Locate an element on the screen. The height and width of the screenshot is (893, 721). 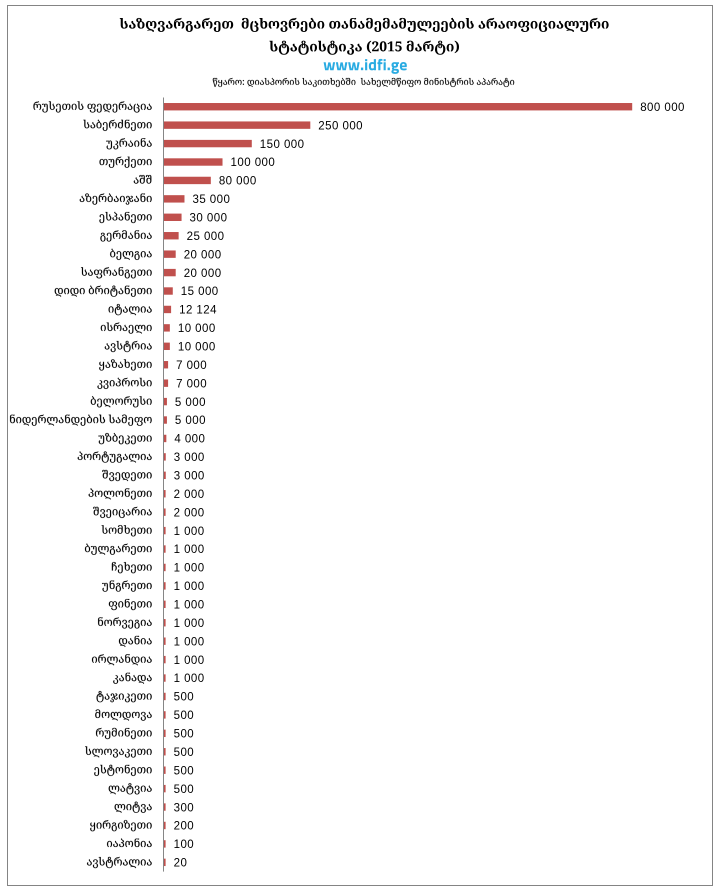
svg-text: 100 is located at coordinates (184, 845).